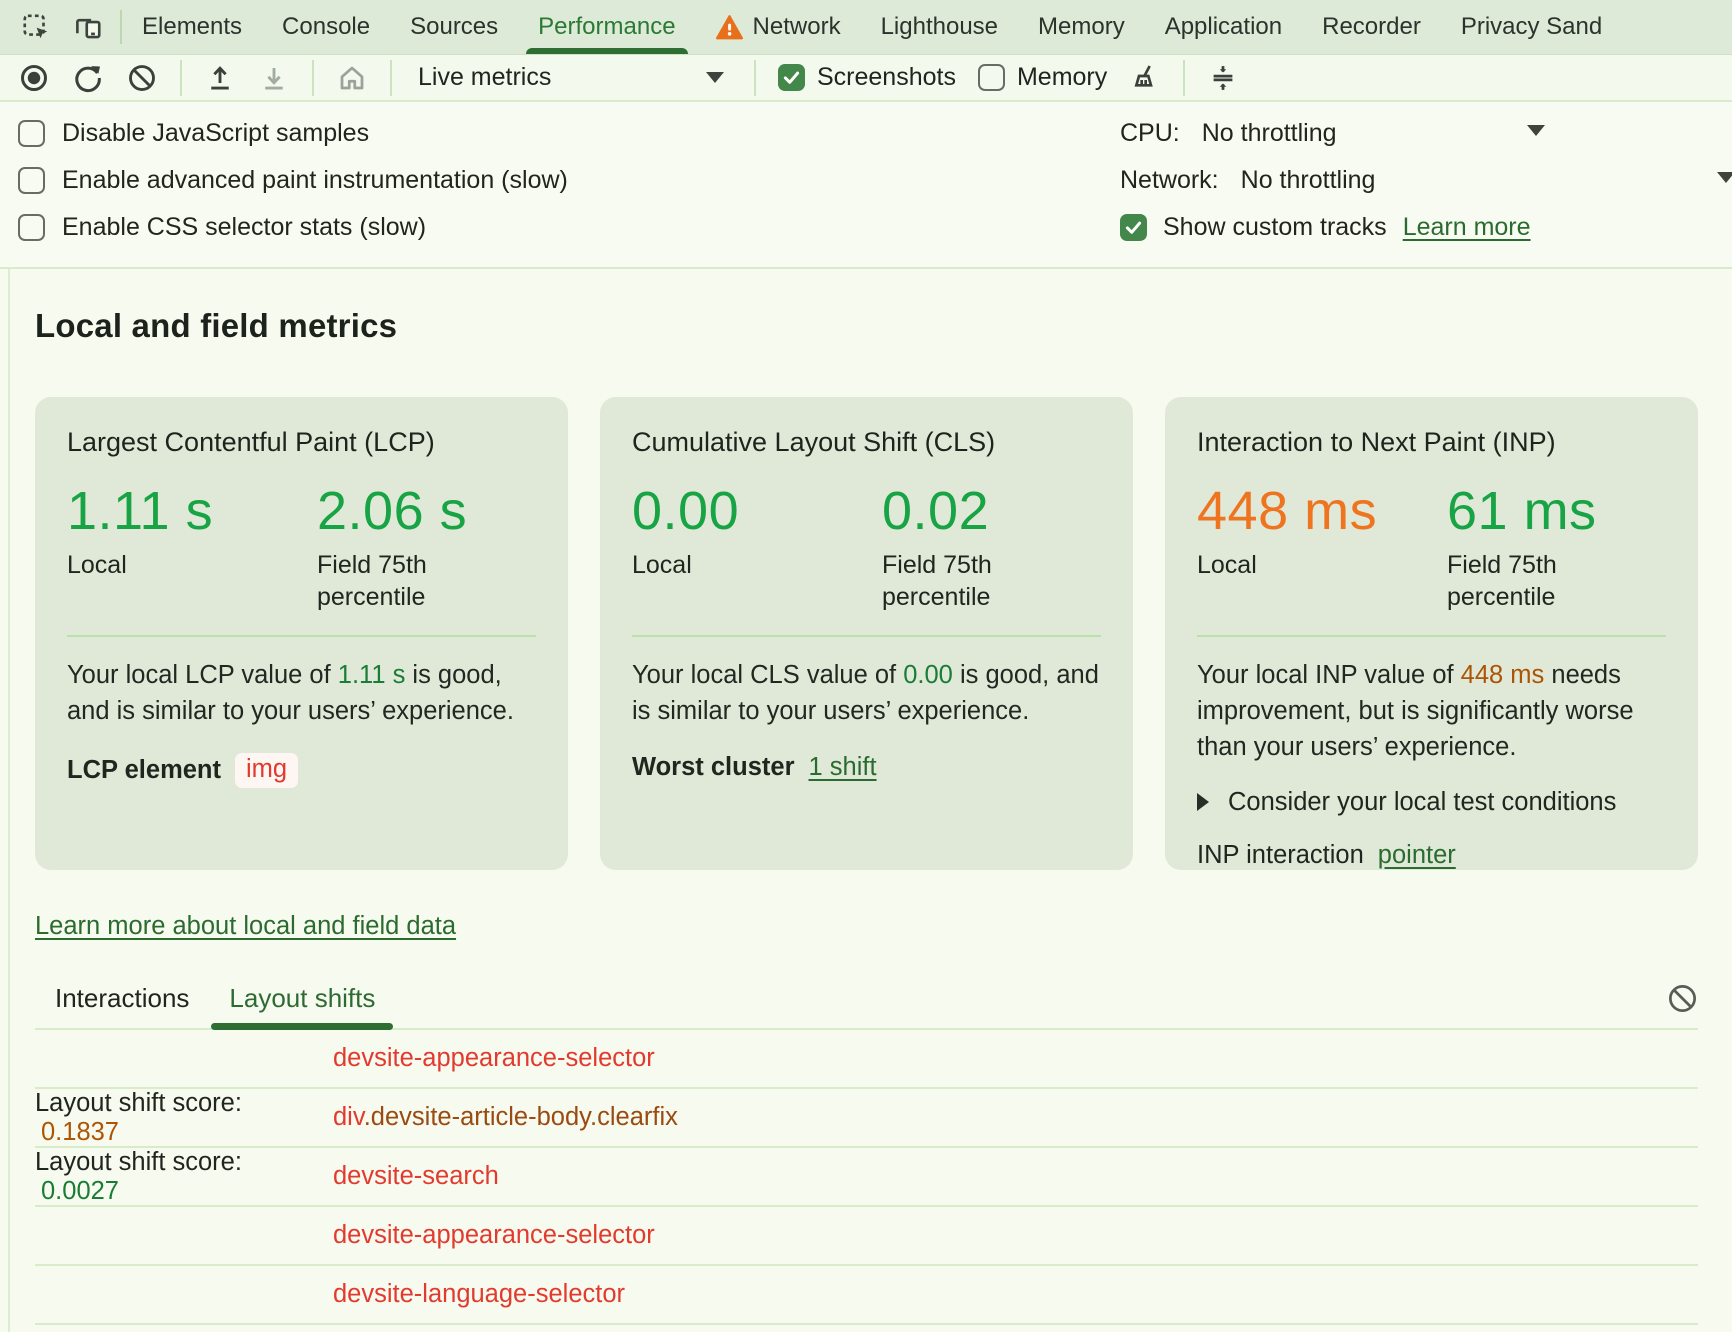  Describe the element at coordinates (686, 511) in the screenshot. I see `cls-local-value: 0.00` at that location.